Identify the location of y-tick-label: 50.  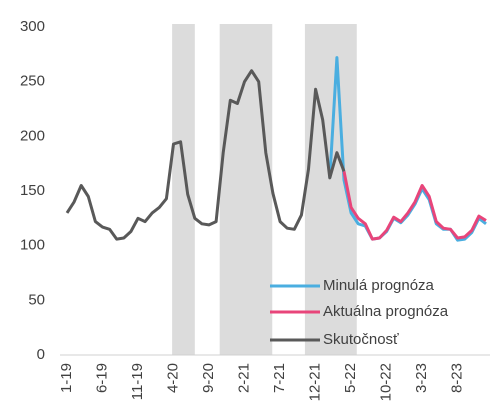
(36, 299).